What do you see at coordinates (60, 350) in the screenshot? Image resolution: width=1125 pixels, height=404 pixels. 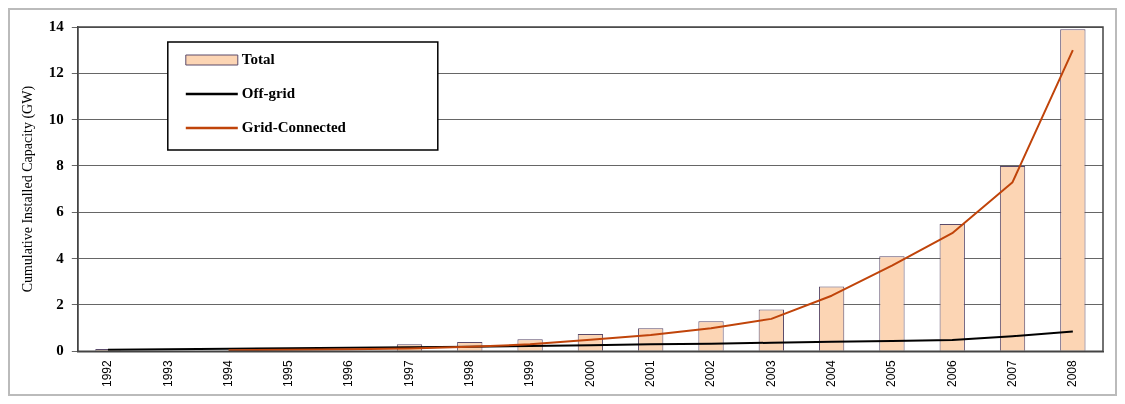 I see `y-tick-label: 0` at bounding box center [60, 350].